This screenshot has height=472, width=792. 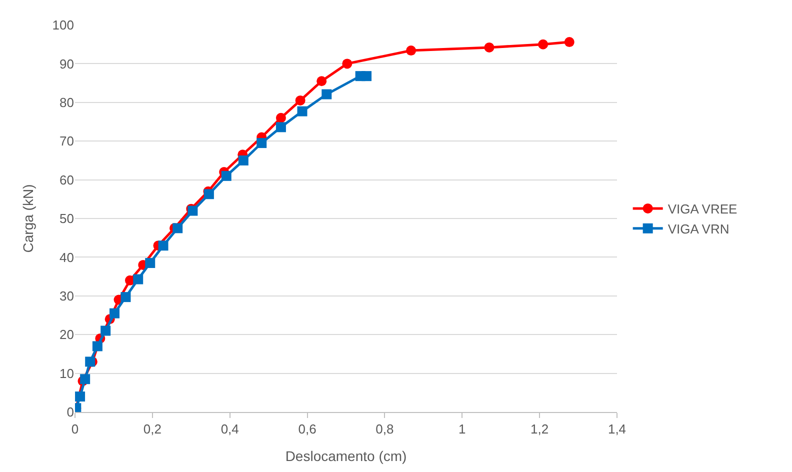 What do you see at coordinates (67, 296) in the screenshot?
I see `y-tick-label: 30` at bounding box center [67, 296].